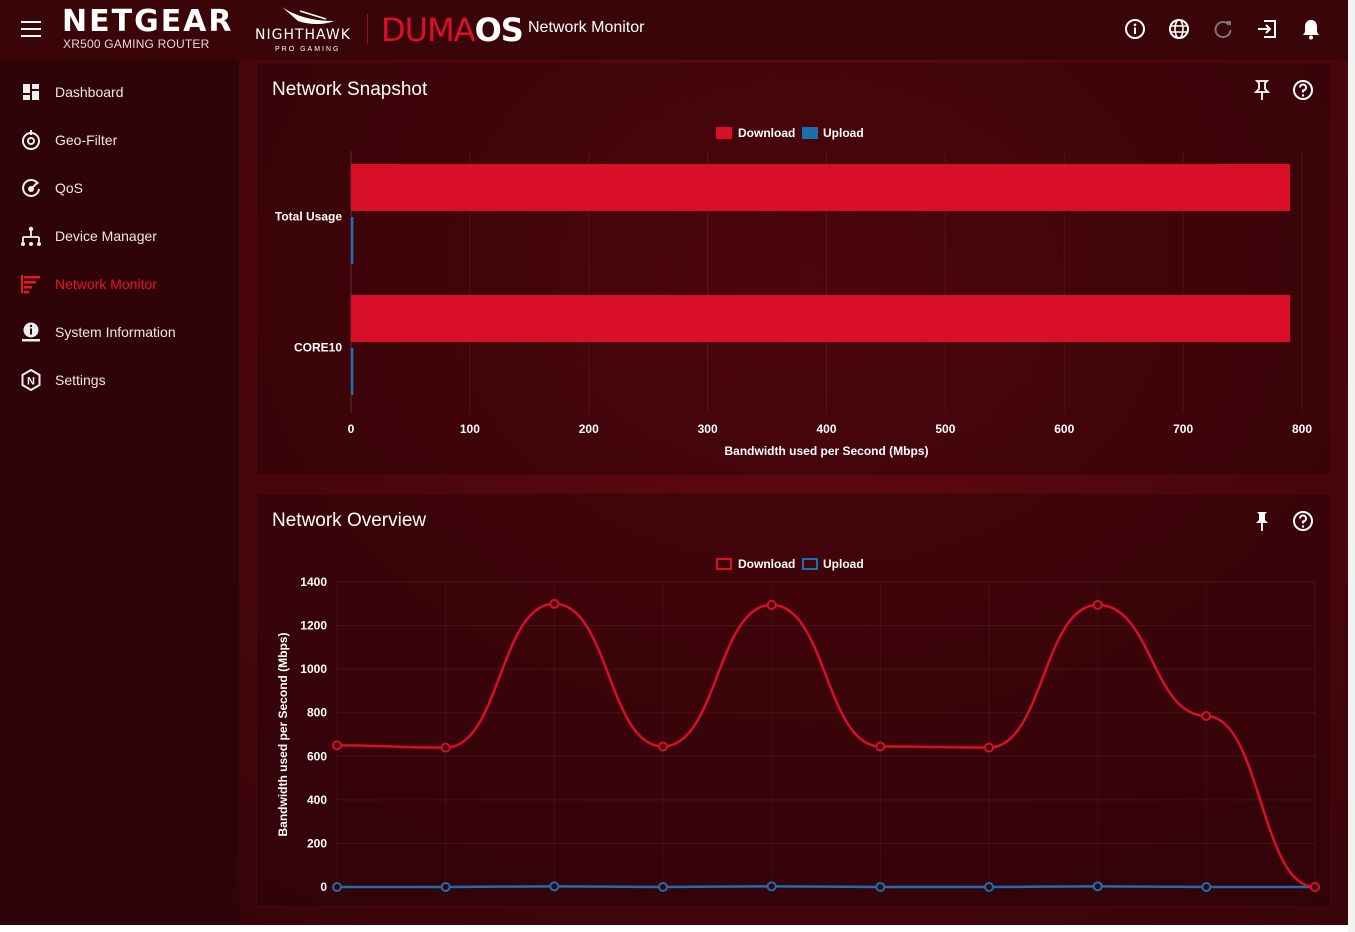 The width and height of the screenshot is (1355, 932). Describe the element at coordinates (30, 284) in the screenshot. I see `network-monitor-icon` at that location.